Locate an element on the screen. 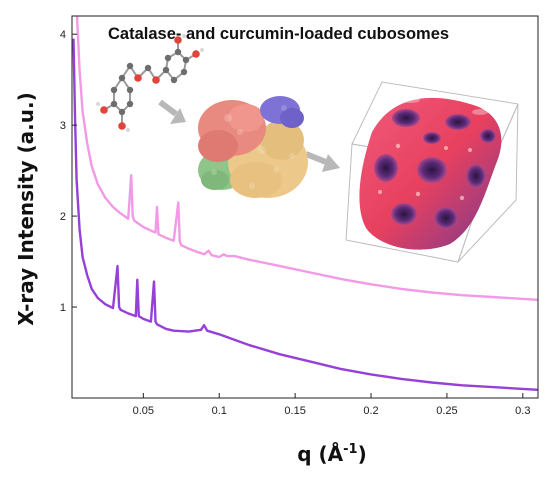  curcumin-molecule-icon is located at coordinates (150, 83).